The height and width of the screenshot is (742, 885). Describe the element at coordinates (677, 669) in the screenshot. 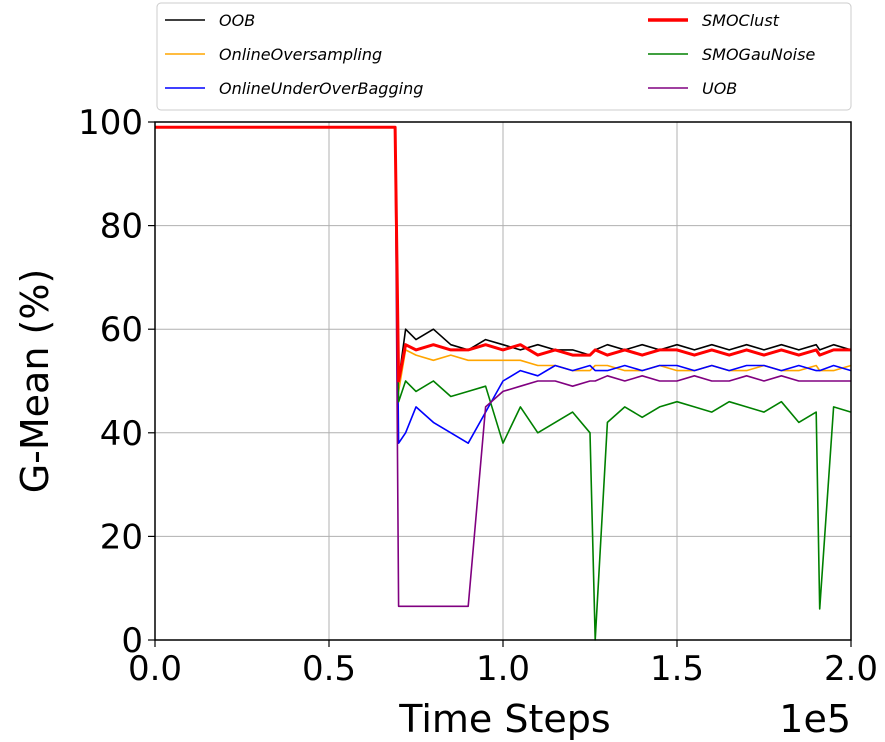

I see `x-tick-label: 1.5` at that location.